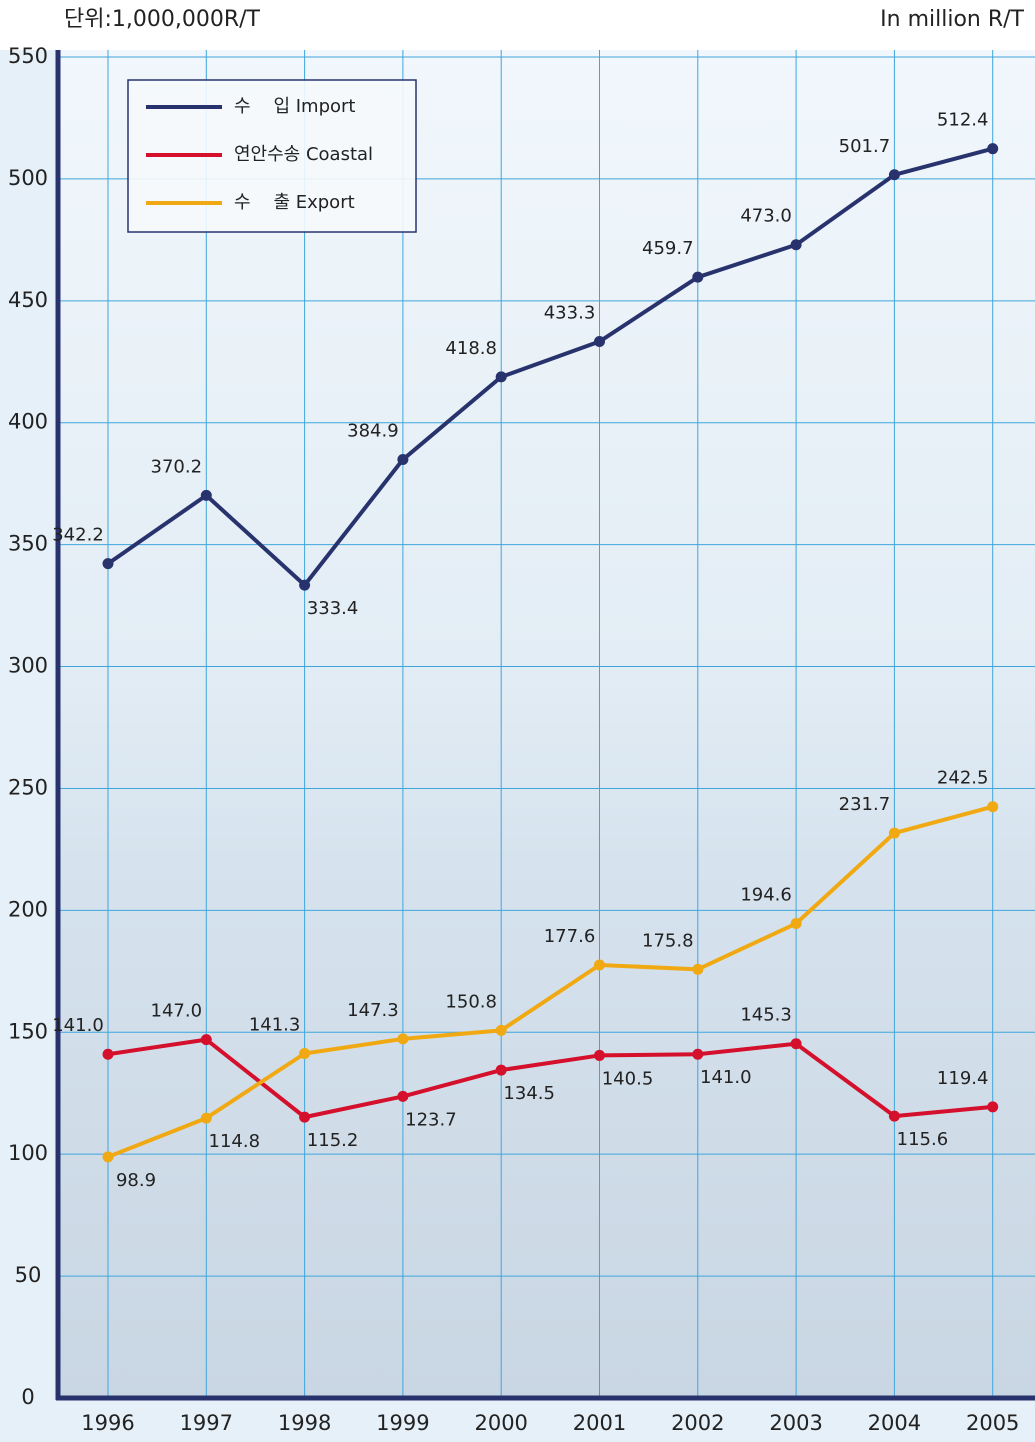 Image resolution: width=1035 pixels, height=1442 pixels. Describe the element at coordinates (865, 804) in the screenshot. I see `data-label: 231.7` at that location.